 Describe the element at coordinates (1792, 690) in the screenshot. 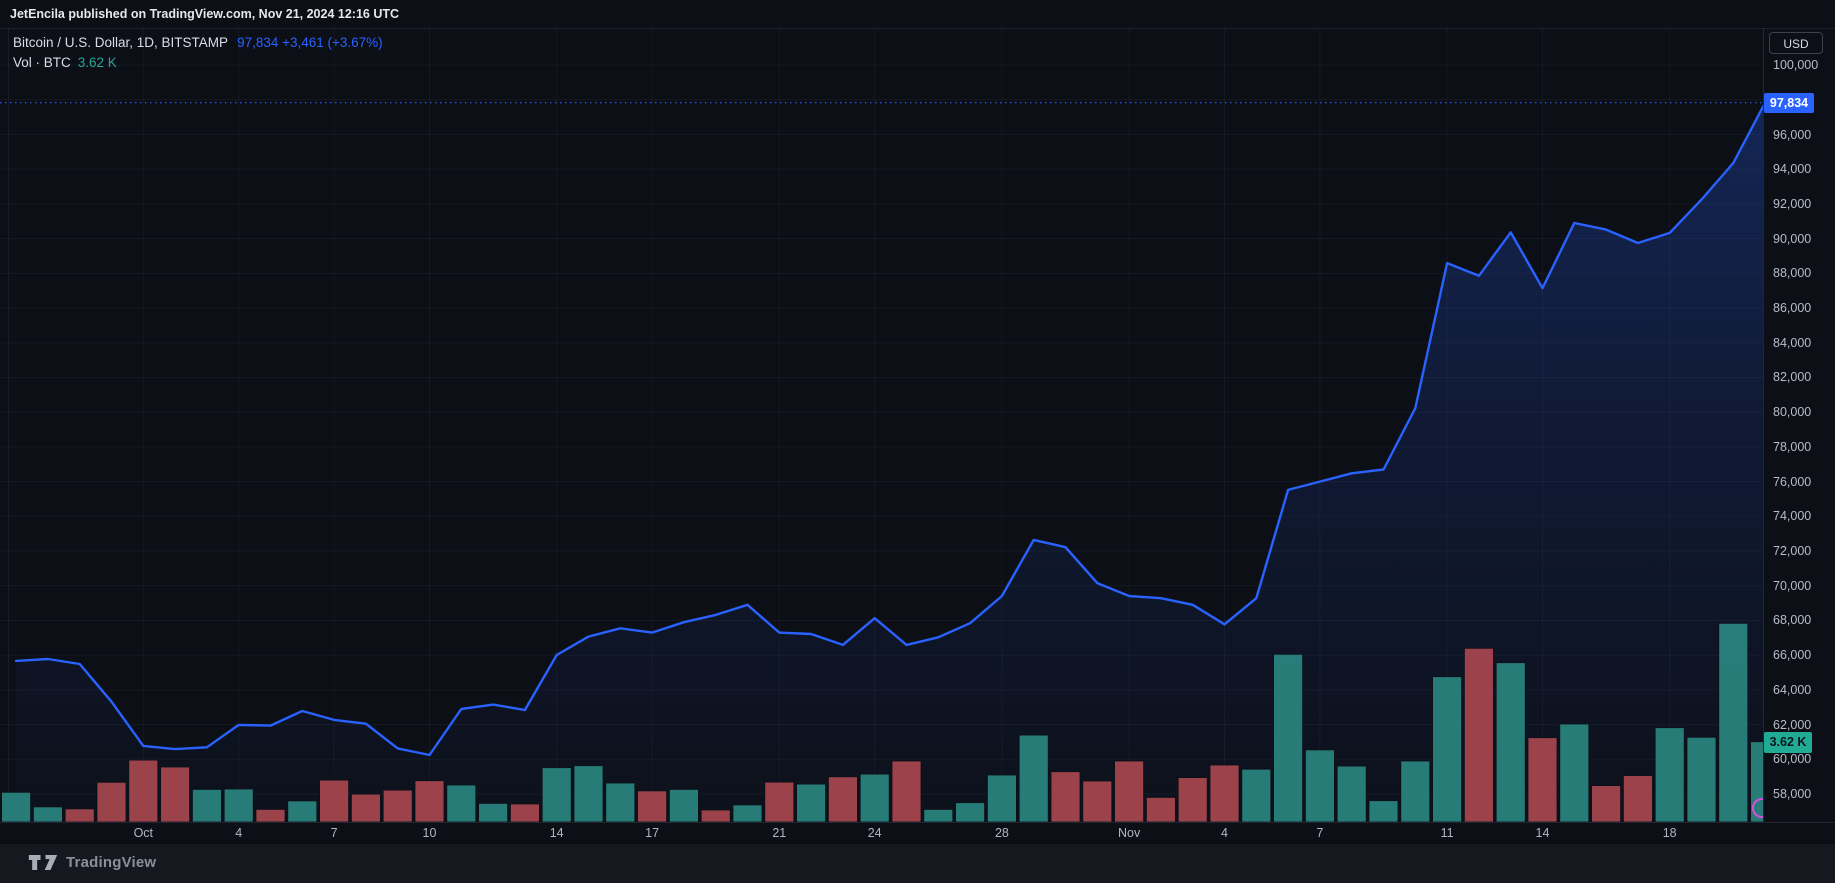

I see `price-tick-label: 64,000` at that location.